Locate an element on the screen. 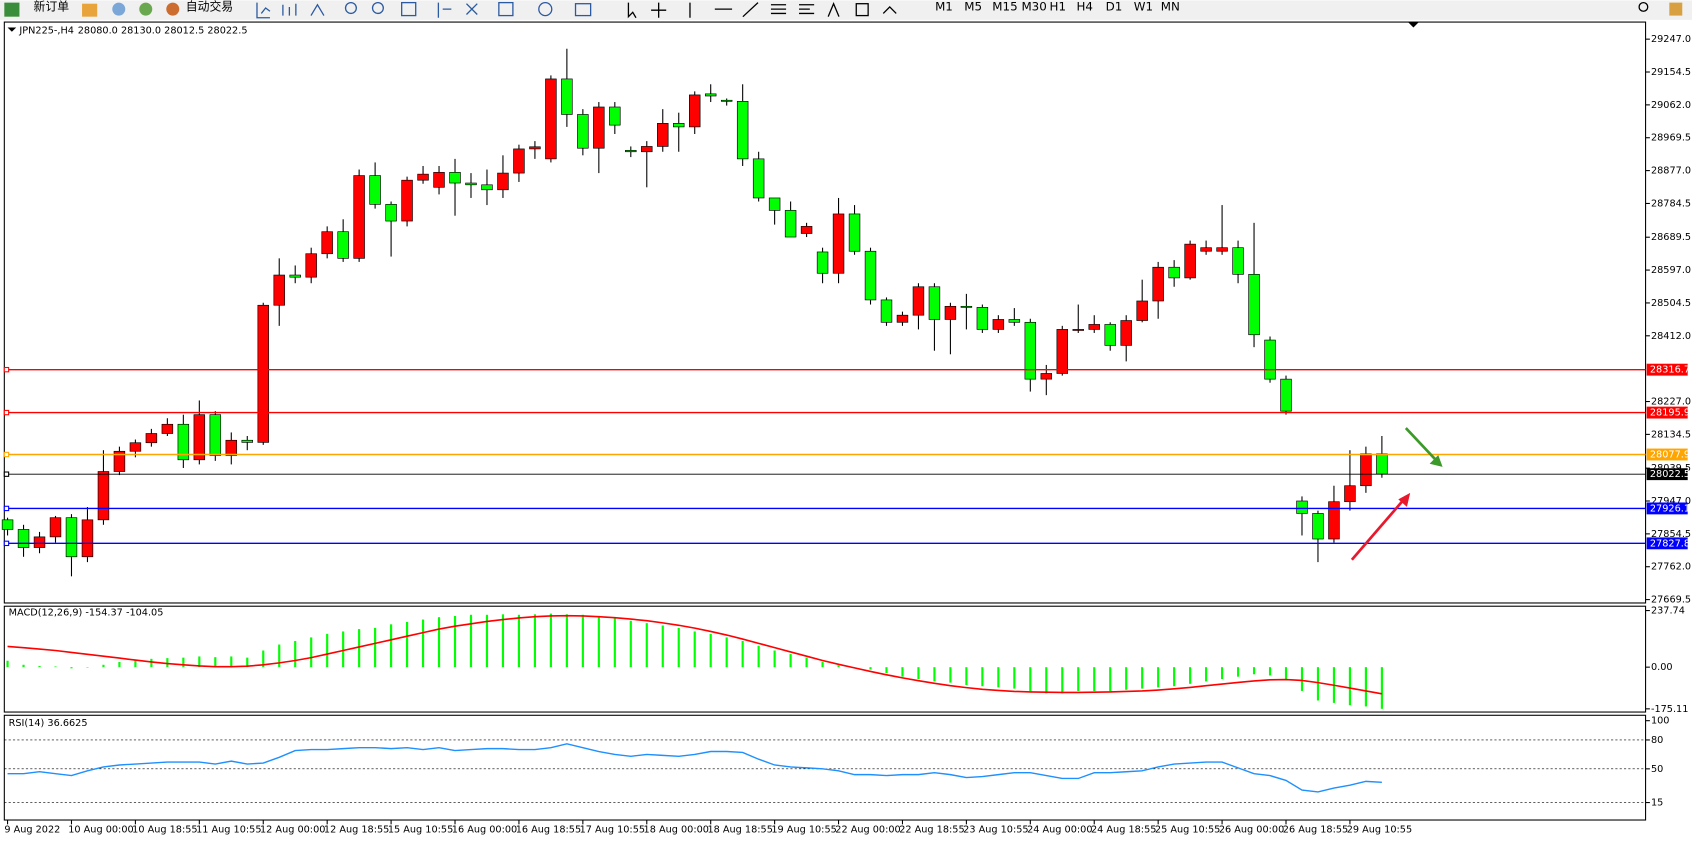  new-order-icon is located at coordinates (12, 9).